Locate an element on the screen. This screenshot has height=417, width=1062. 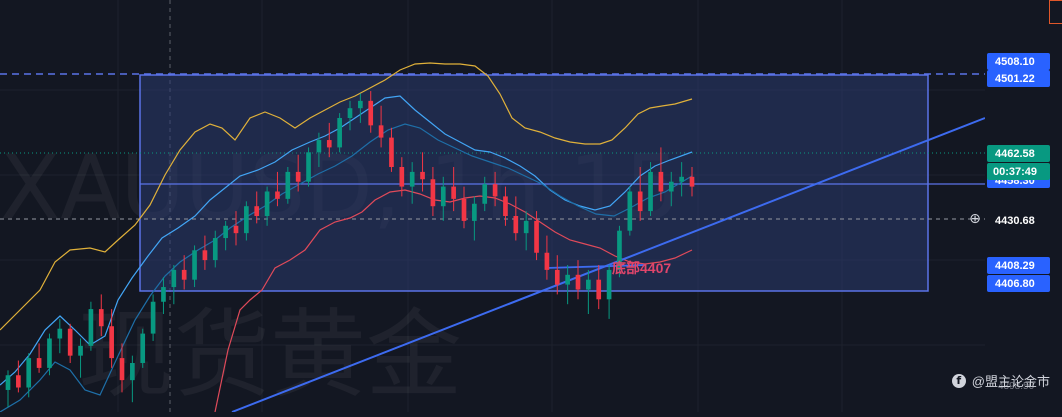
countdown-label-bg is located at coordinates (1018, 171).